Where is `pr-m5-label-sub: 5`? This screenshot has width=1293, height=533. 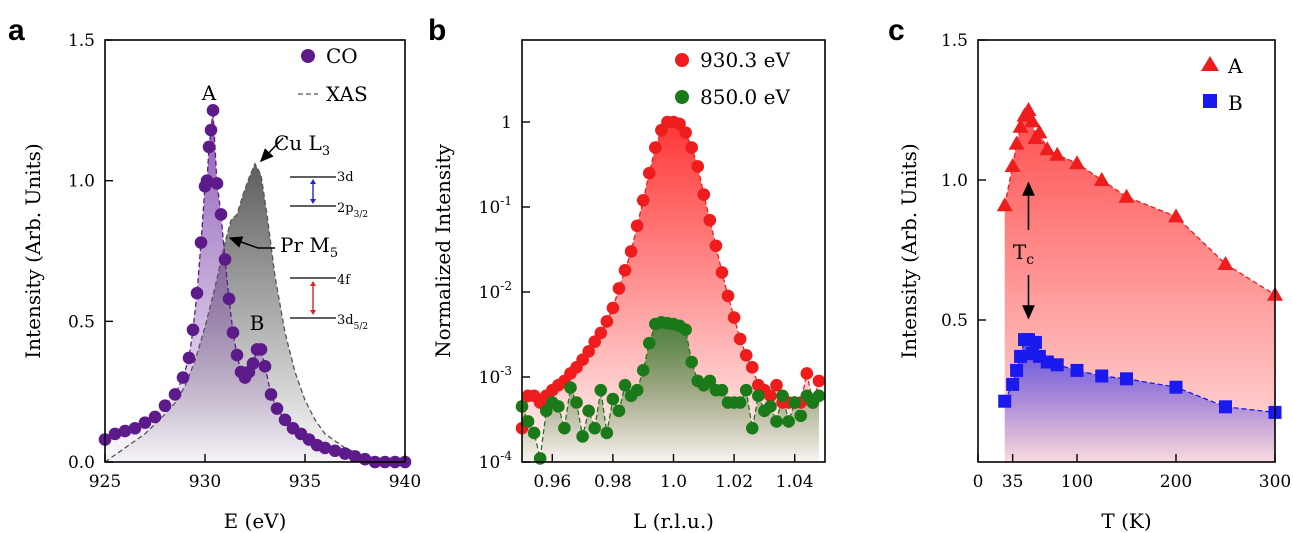
pr-m5-label-sub: 5 is located at coordinates (334, 253).